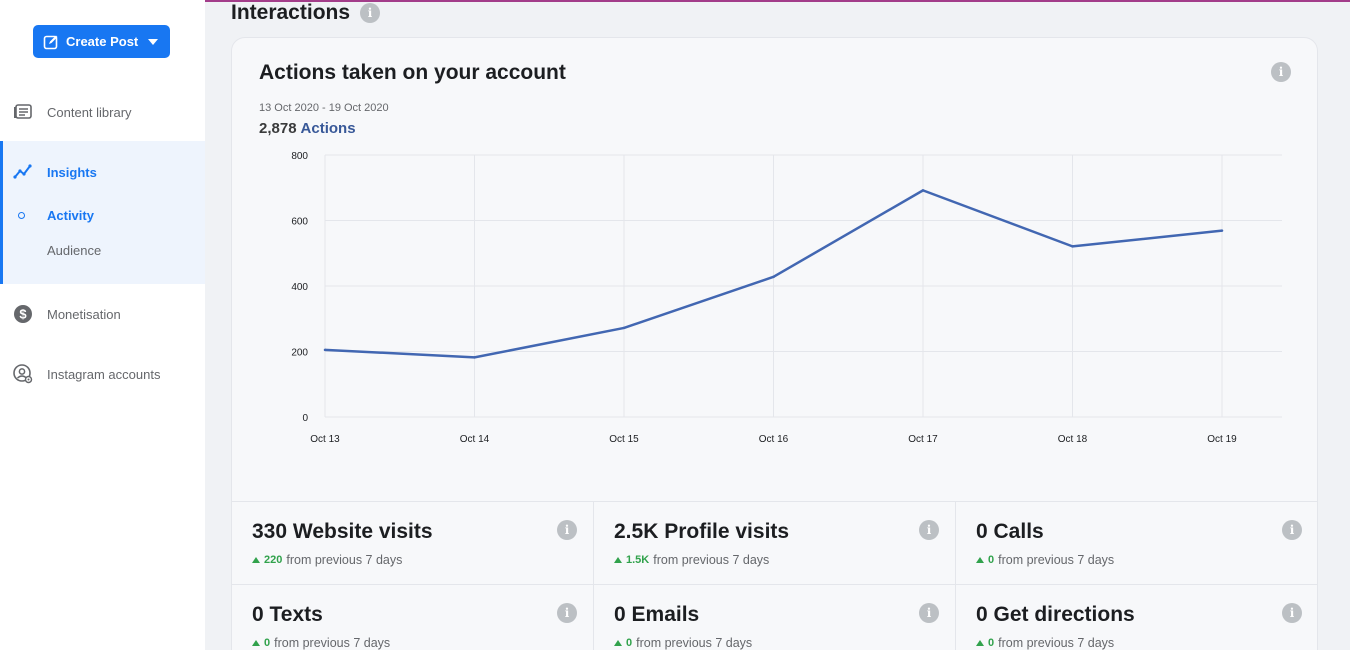 The width and height of the screenshot is (1350, 650). What do you see at coordinates (273, 560) in the screenshot?
I see `stat-delta: 220` at bounding box center [273, 560].